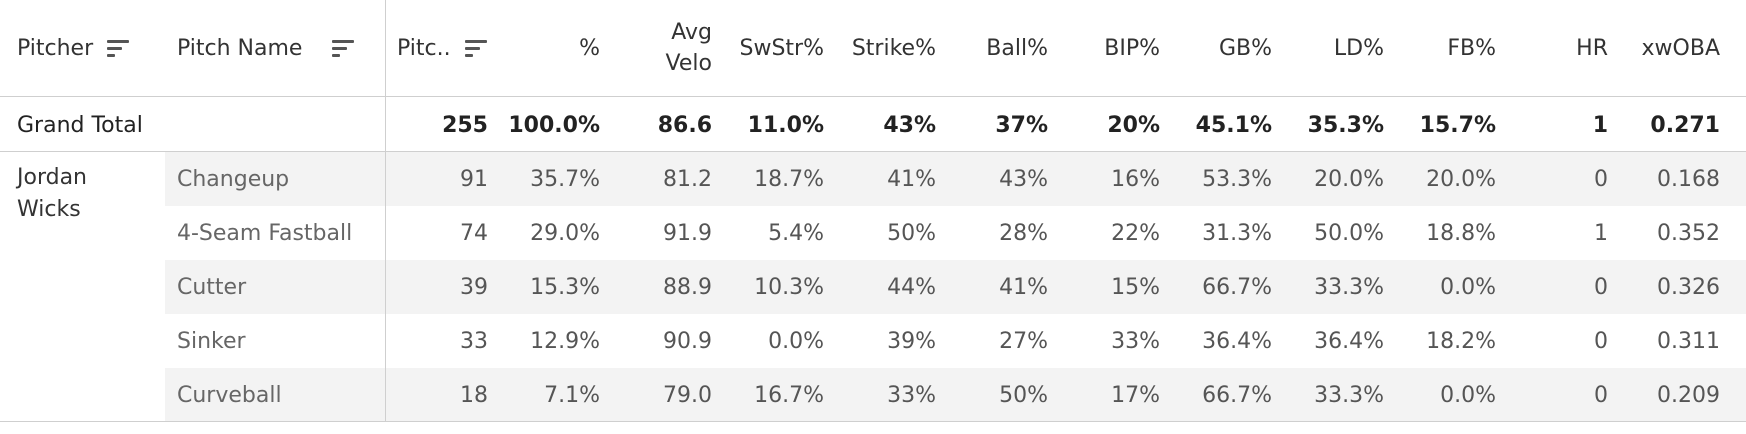  I want to click on swstr-value: 10.3%, so click(789, 287).